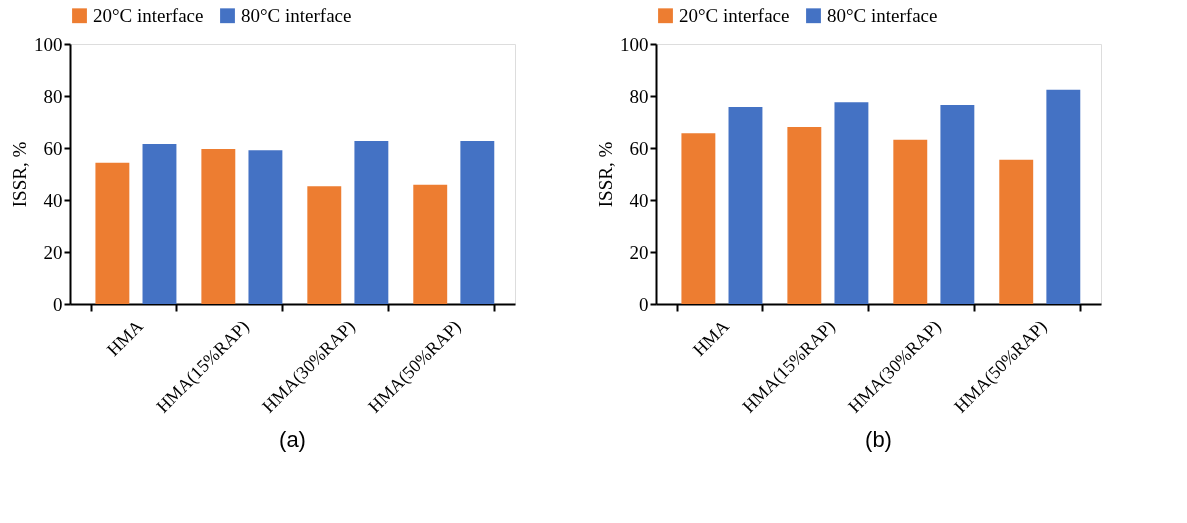 This screenshot has height=523, width=1187. Describe the element at coordinates (878, 439) in the screenshot. I see `text: (b)` at that location.